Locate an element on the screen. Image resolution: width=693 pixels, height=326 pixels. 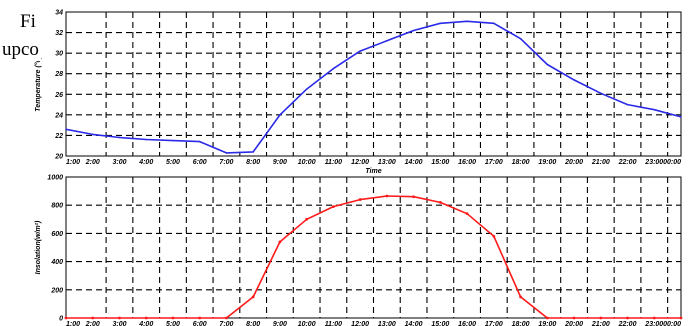
insolation-x-tick-label: 16:00 is located at coordinates (467, 323).